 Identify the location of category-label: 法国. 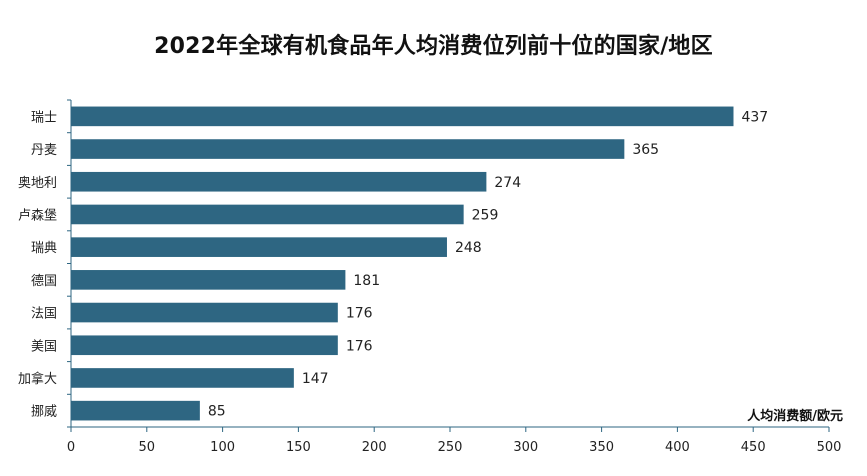
(44, 314).